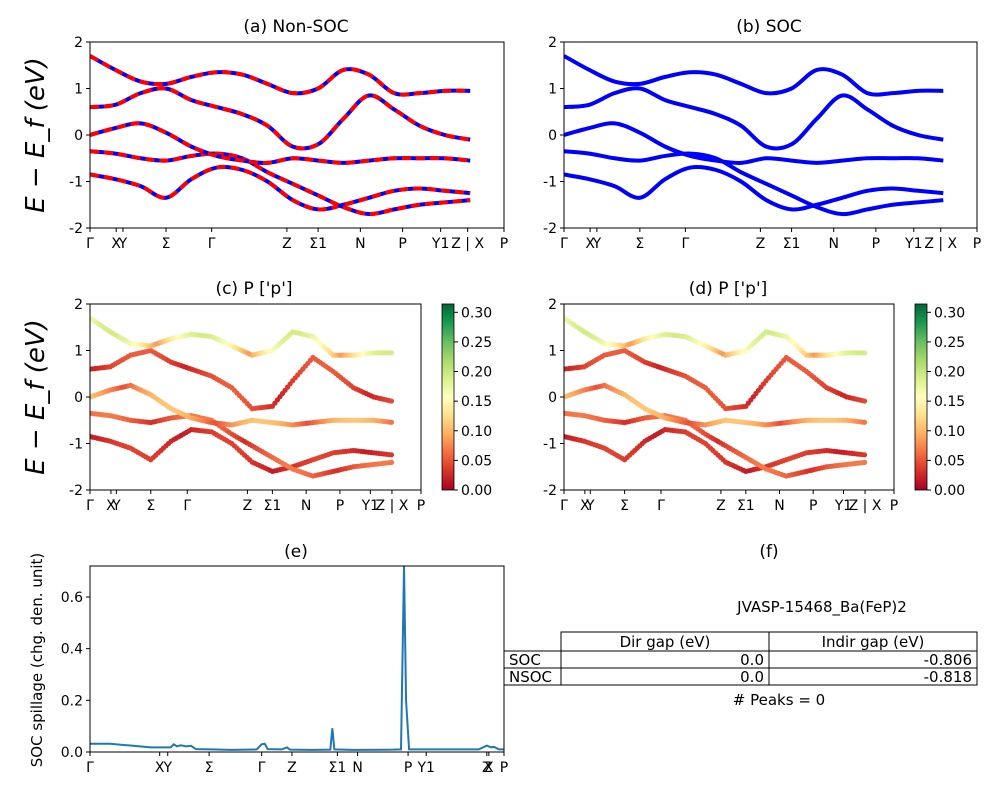 This screenshot has width=1000, height=800. I want to click on nsoc-indir-gap: -0.818, so click(948, 677).